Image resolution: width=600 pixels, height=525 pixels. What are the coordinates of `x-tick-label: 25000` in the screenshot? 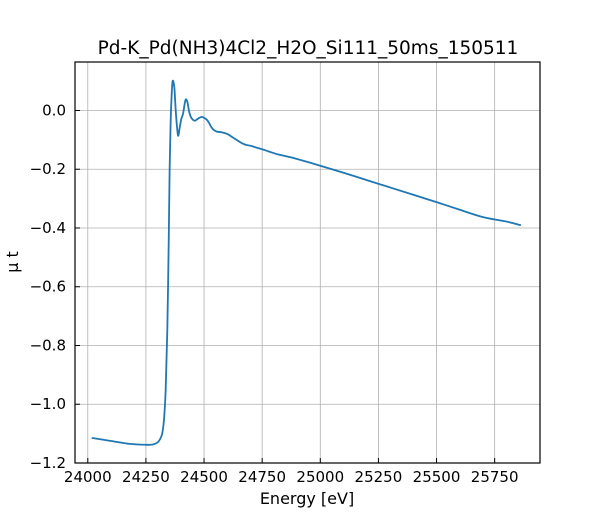 It's located at (320, 477).